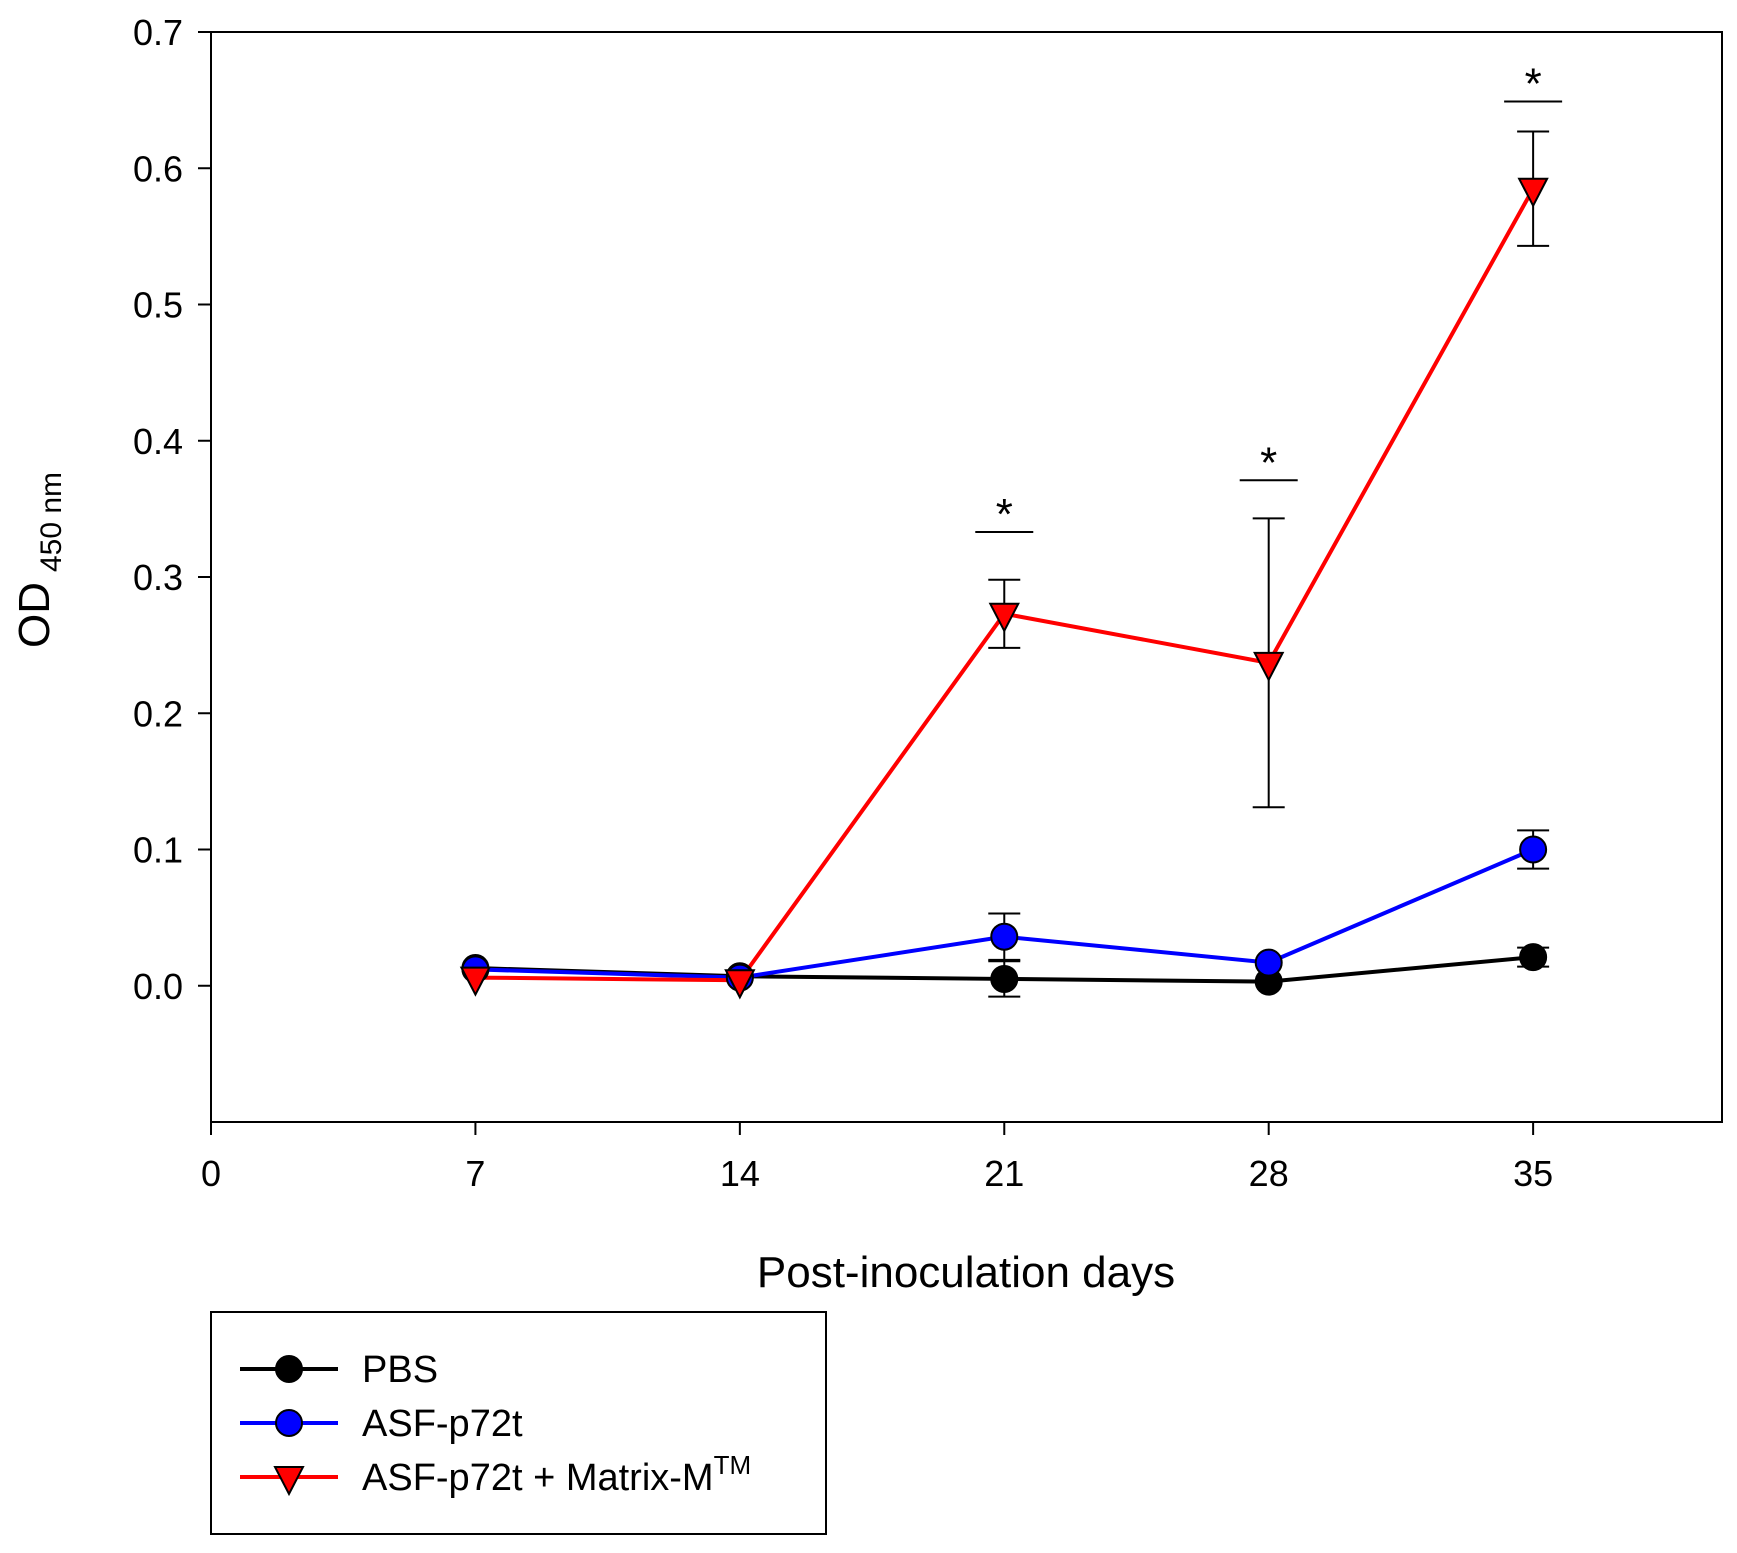 The height and width of the screenshot is (1553, 1737). Describe the element at coordinates (538, 1478) in the screenshot. I see `legend-label-text-asf-p72t-matrix-m: ASF-p72t + Matrix-M` at that location.